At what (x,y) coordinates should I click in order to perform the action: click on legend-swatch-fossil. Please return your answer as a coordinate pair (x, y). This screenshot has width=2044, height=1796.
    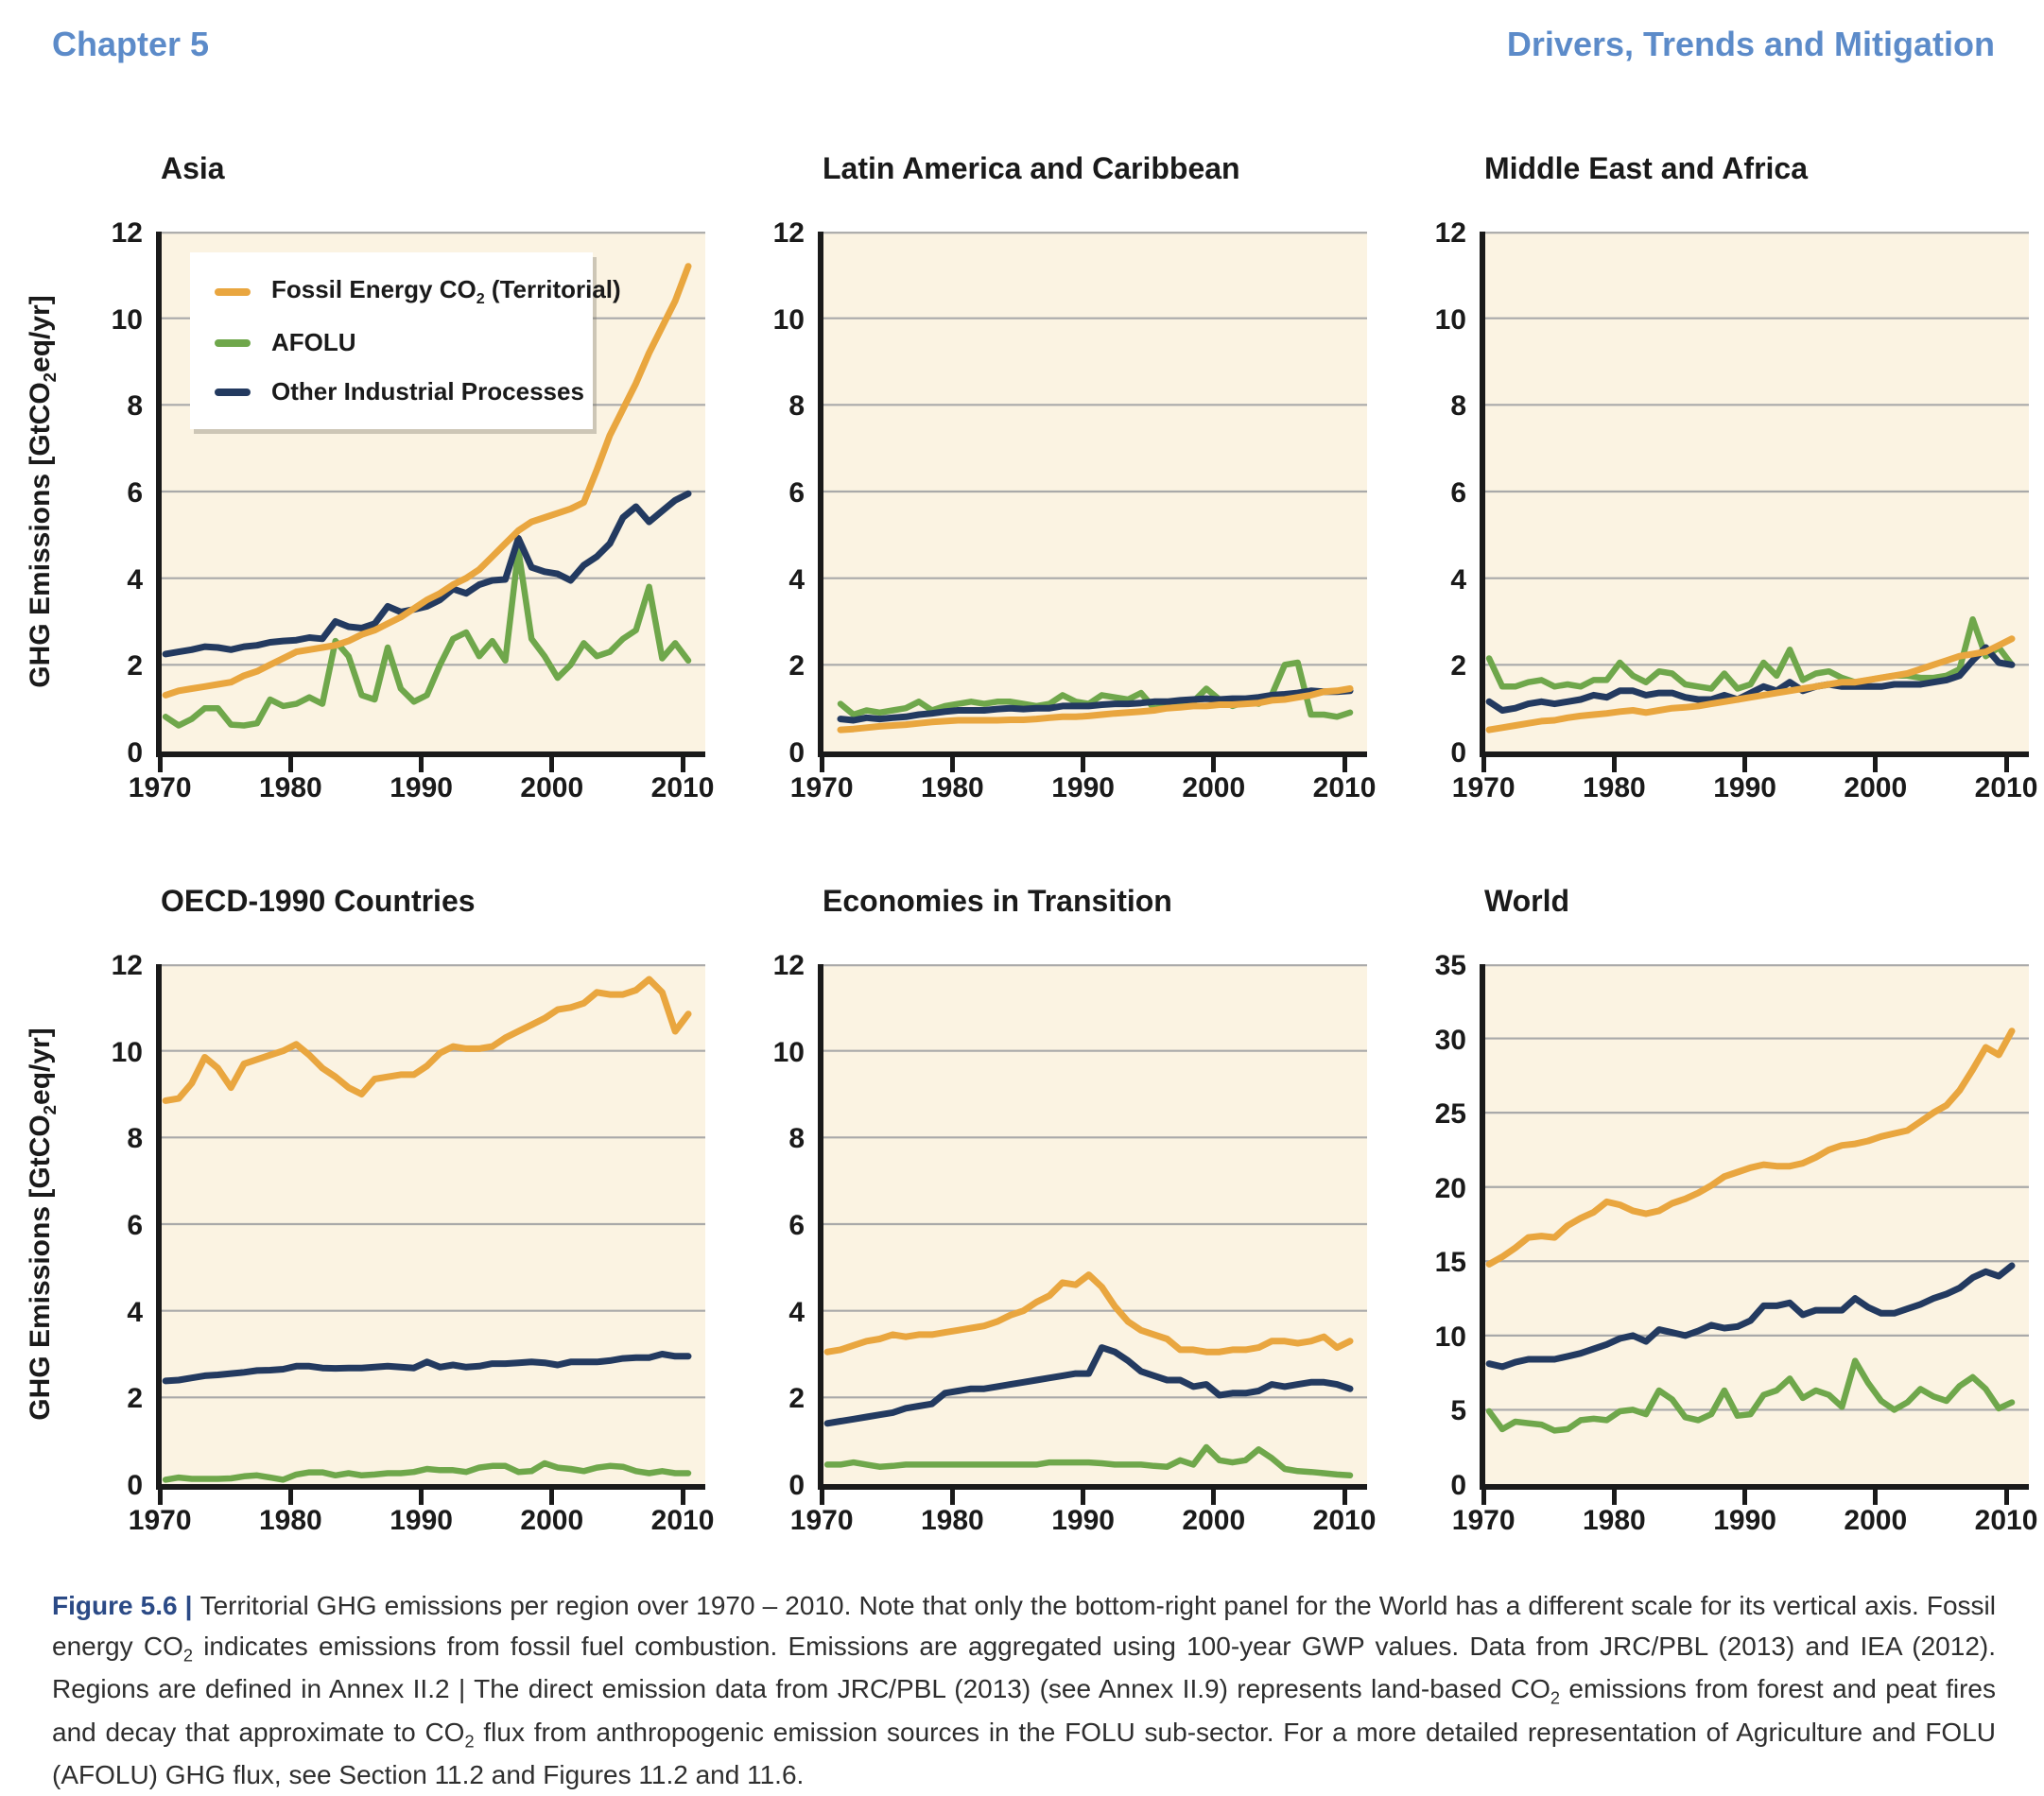
    Looking at the image, I should click on (233, 291).